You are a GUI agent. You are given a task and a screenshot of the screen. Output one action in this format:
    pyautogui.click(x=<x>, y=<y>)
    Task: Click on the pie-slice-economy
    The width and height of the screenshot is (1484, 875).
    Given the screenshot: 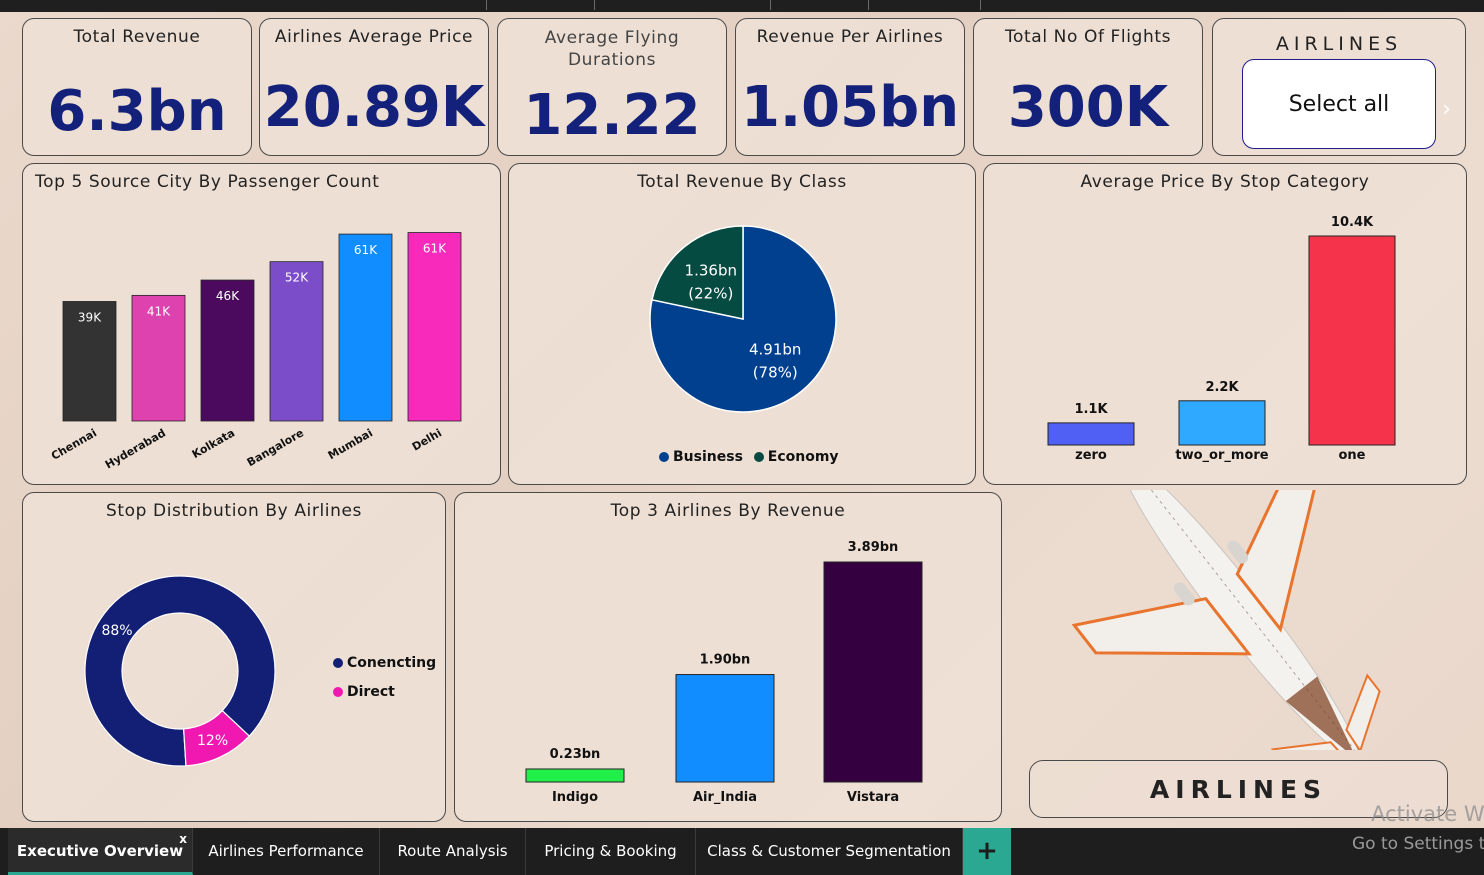 What is the action you would take?
    pyautogui.click(x=697, y=272)
    